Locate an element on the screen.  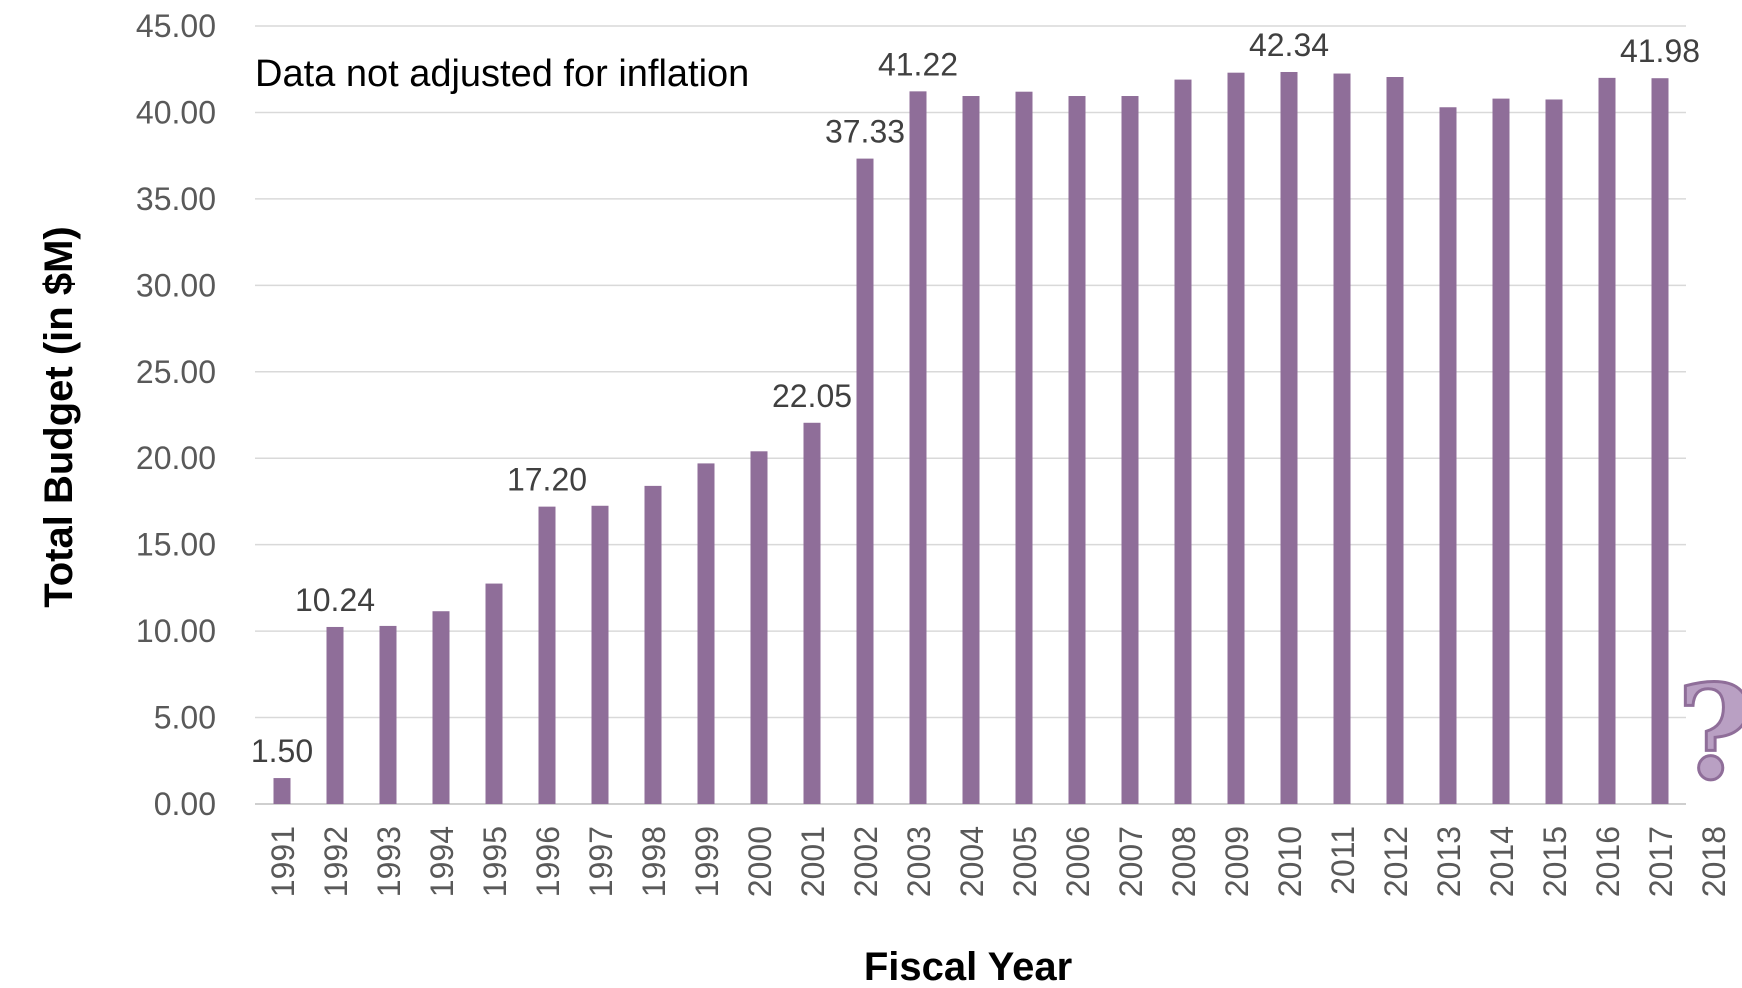
x-tick-label: 1995 is located at coordinates (495, 861).